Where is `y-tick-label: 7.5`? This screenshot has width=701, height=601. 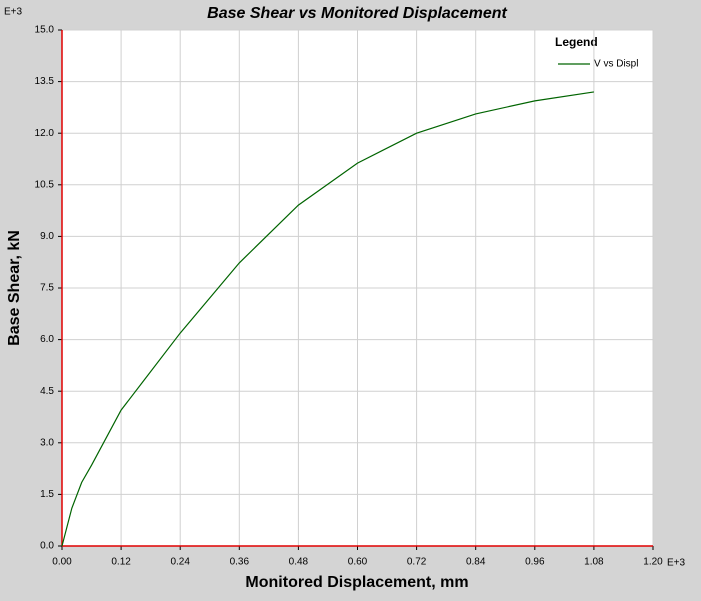 y-tick-label: 7.5 is located at coordinates (47, 288).